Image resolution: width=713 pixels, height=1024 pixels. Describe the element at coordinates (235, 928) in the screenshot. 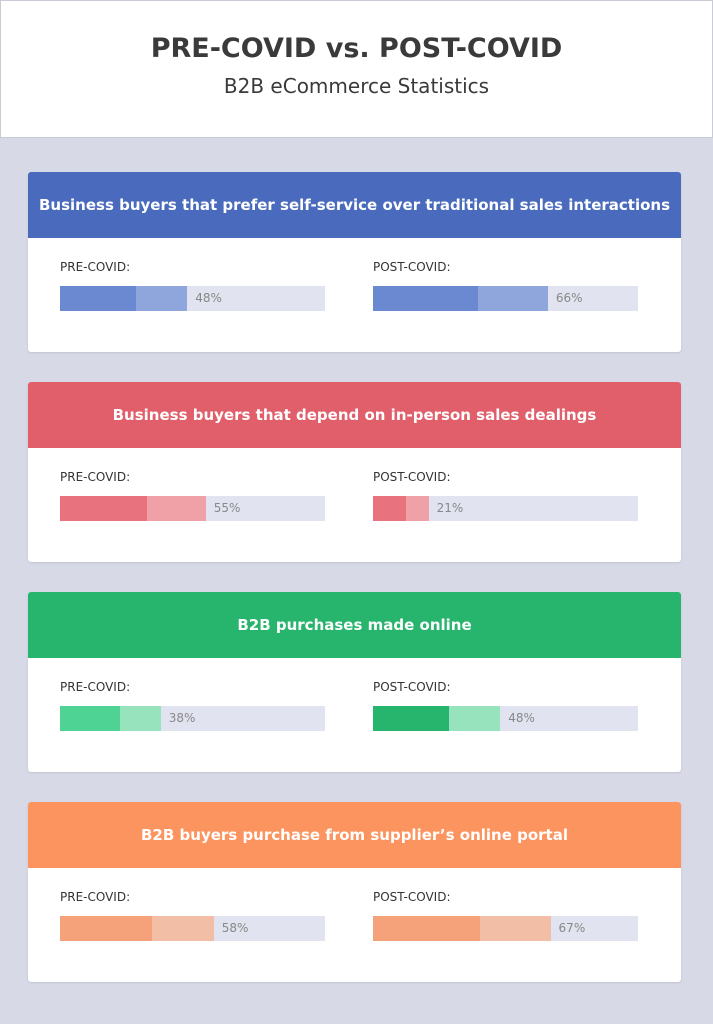

I see `value-label: 58%` at that location.